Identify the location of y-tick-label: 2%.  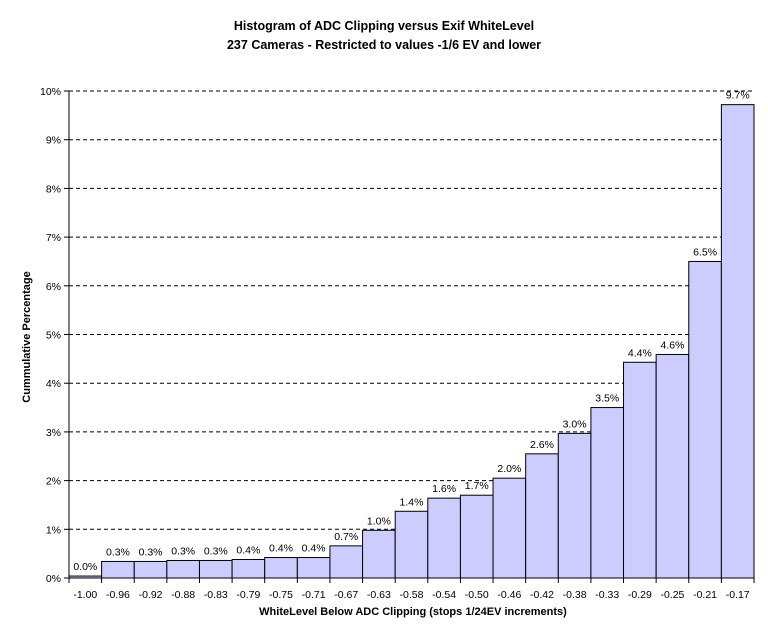
(53, 482).